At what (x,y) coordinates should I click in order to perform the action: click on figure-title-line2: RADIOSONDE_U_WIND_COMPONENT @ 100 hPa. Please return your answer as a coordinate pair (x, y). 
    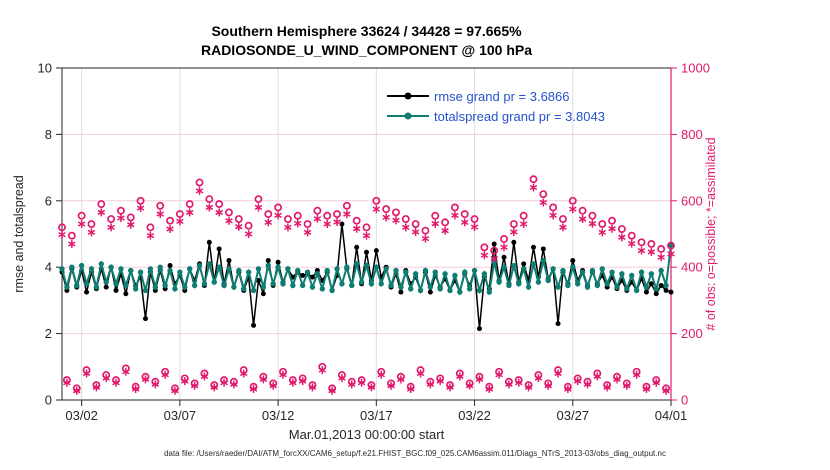
    Looking at the image, I should click on (366, 50).